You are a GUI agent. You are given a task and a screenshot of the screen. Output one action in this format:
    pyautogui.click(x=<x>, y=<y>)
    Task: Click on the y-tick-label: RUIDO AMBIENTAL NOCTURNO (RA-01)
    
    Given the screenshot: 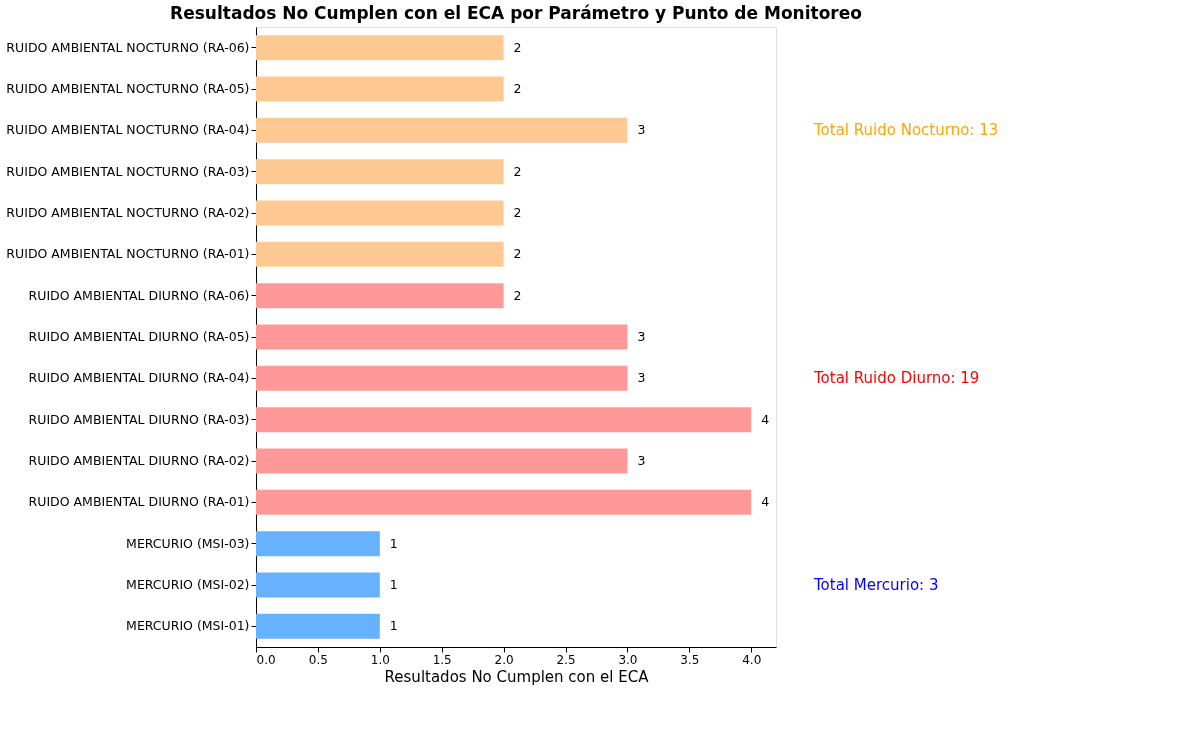 What is the action you would take?
    pyautogui.click(x=128, y=254)
    